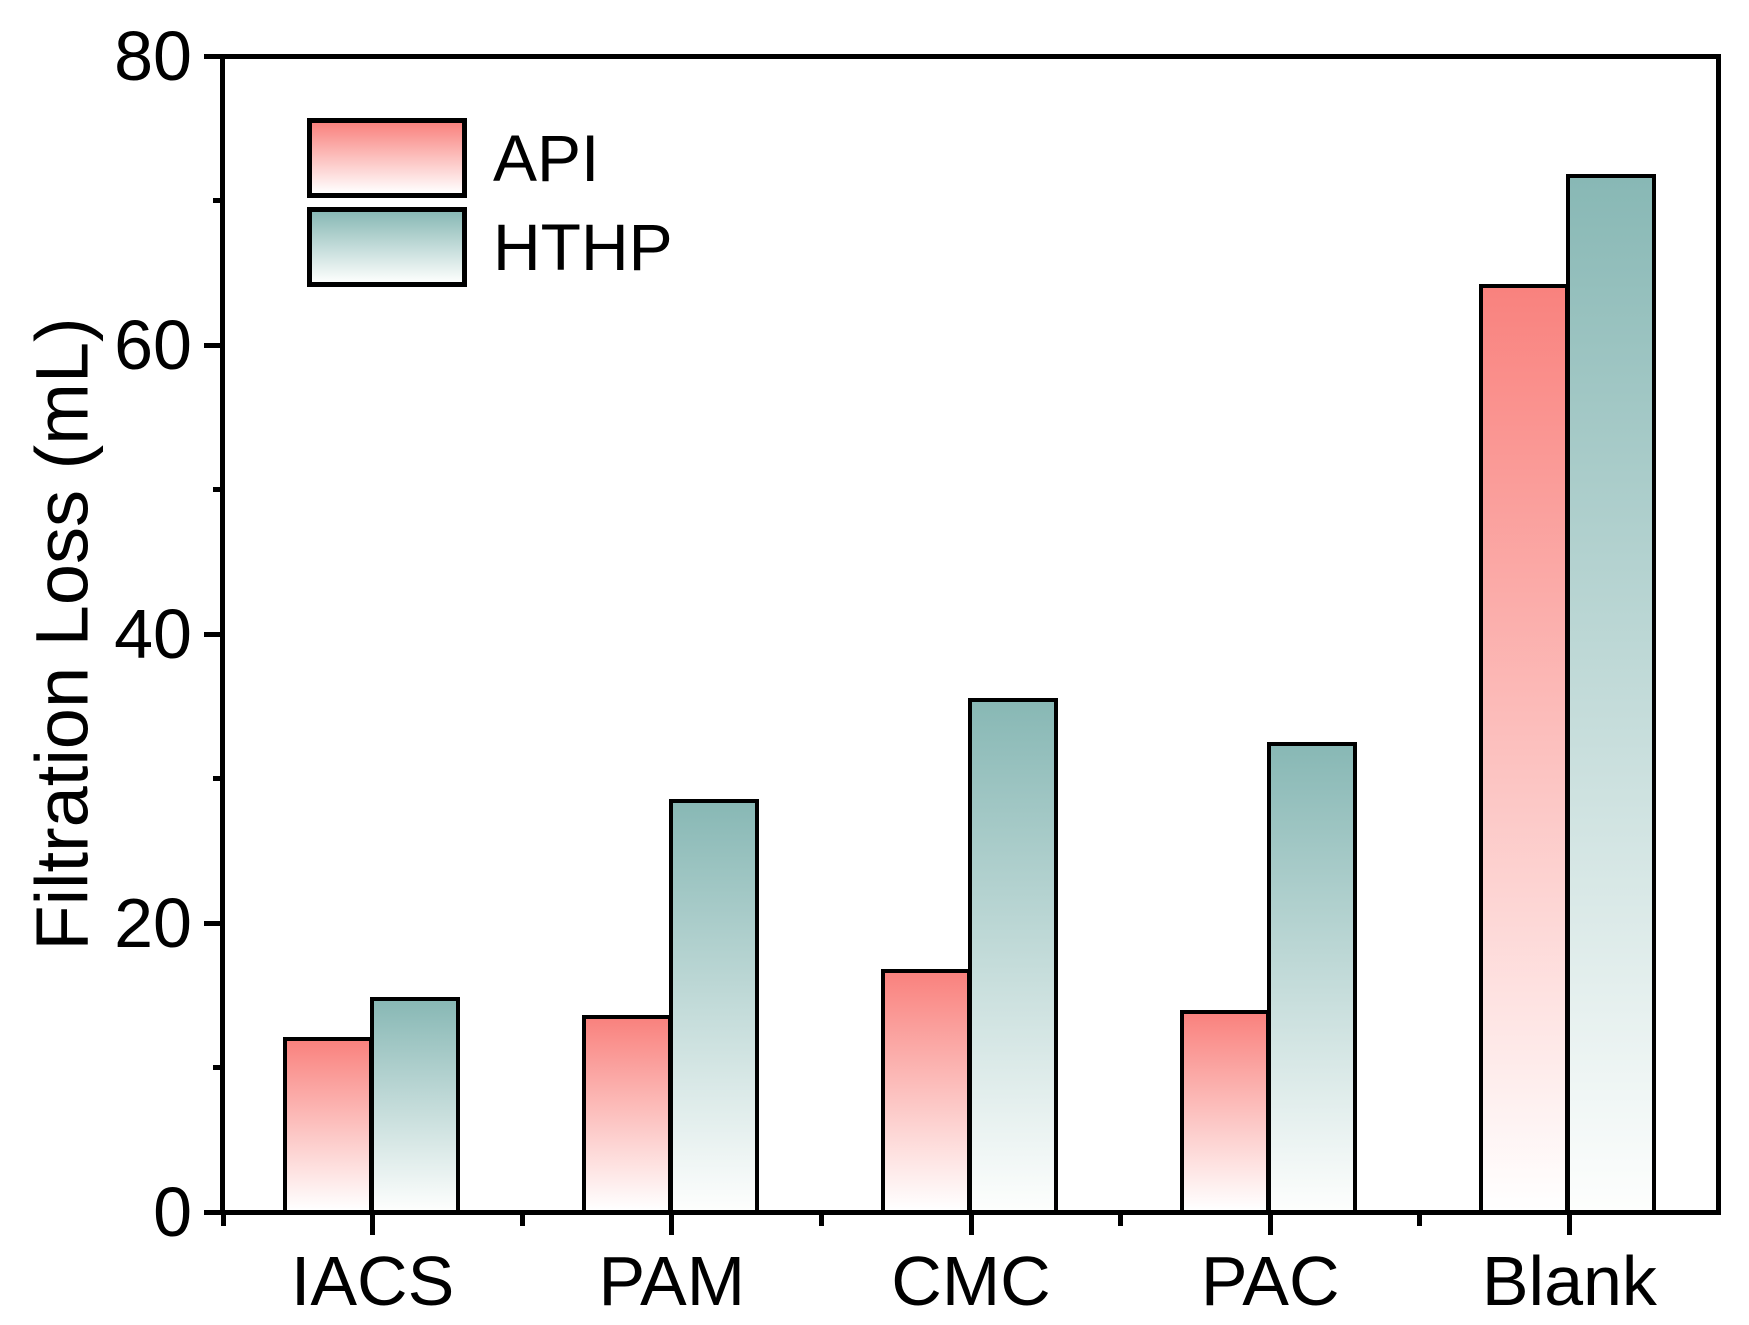 This screenshot has width=1749, height=1325. What do you see at coordinates (153, 56) in the screenshot?
I see `y-tick-label: 80` at bounding box center [153, 56].